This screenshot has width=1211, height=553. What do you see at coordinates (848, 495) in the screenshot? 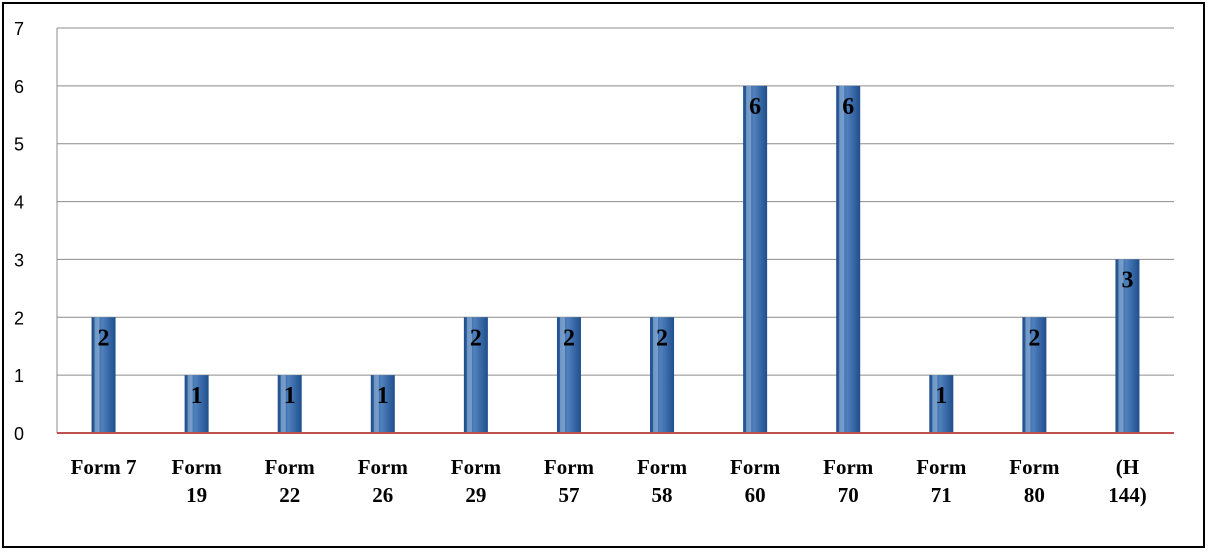
I see `x-tick-label: 70` at bounding box center [848, 495].